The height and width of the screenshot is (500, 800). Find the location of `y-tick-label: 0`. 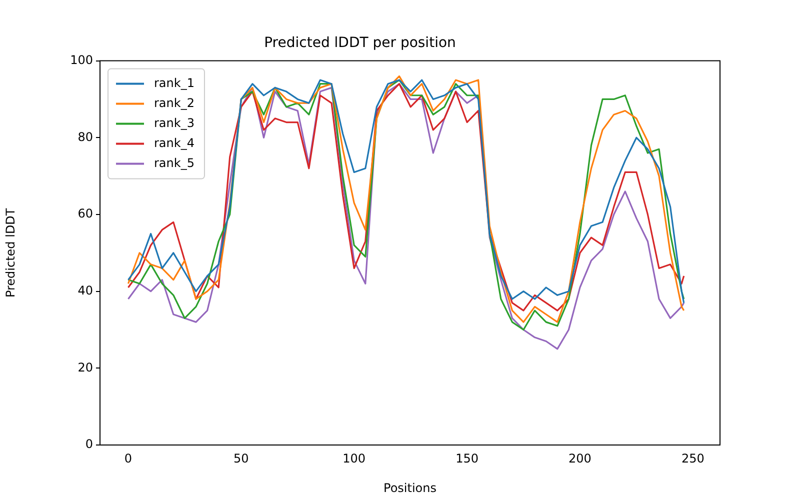

y-tick-label: 0 is located at coordinates (89, 444).